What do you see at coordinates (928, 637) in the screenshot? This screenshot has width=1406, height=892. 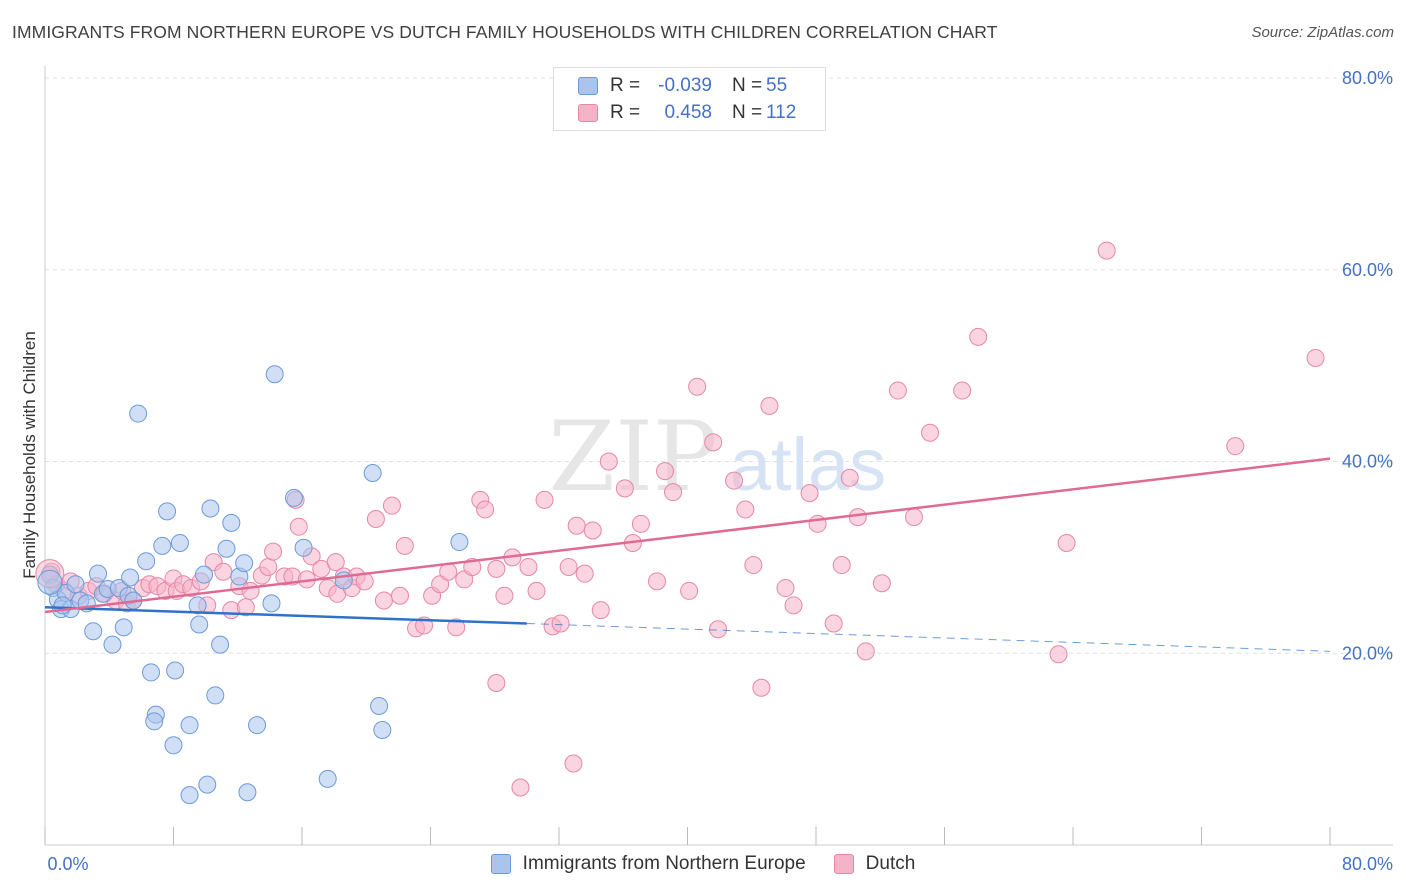 I see `trend-line-immigrants-extrapolated` at bounding box center [928, 637].